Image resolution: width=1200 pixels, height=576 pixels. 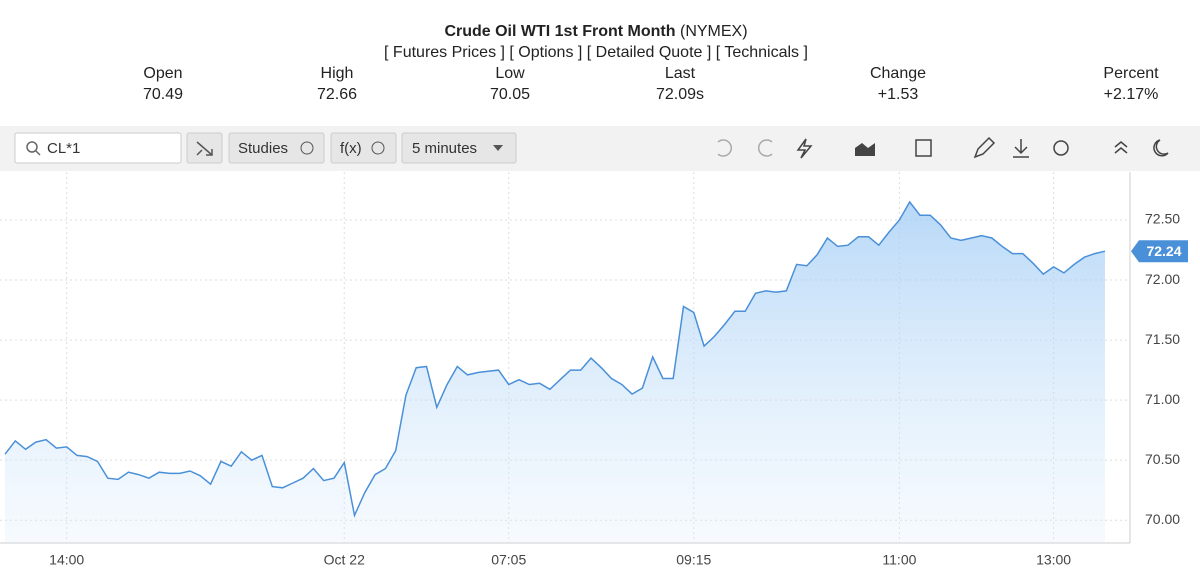 What do you see at coordinates (98, 148) in the screenshot?
I see `symbol-input` at bounding box center [98, 148].